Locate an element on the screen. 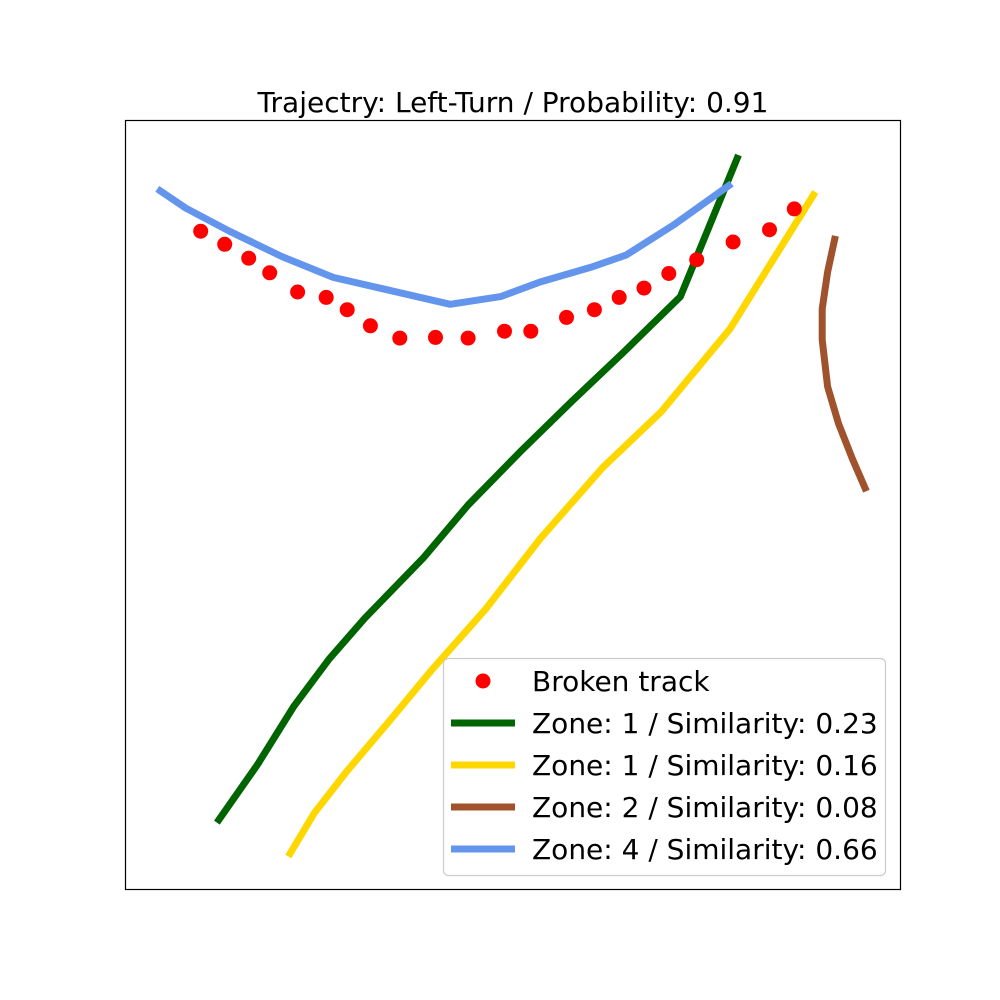  legend-label-2: Zone: 1 / Similarity: 0.16 is located at coordinates (705, 765).